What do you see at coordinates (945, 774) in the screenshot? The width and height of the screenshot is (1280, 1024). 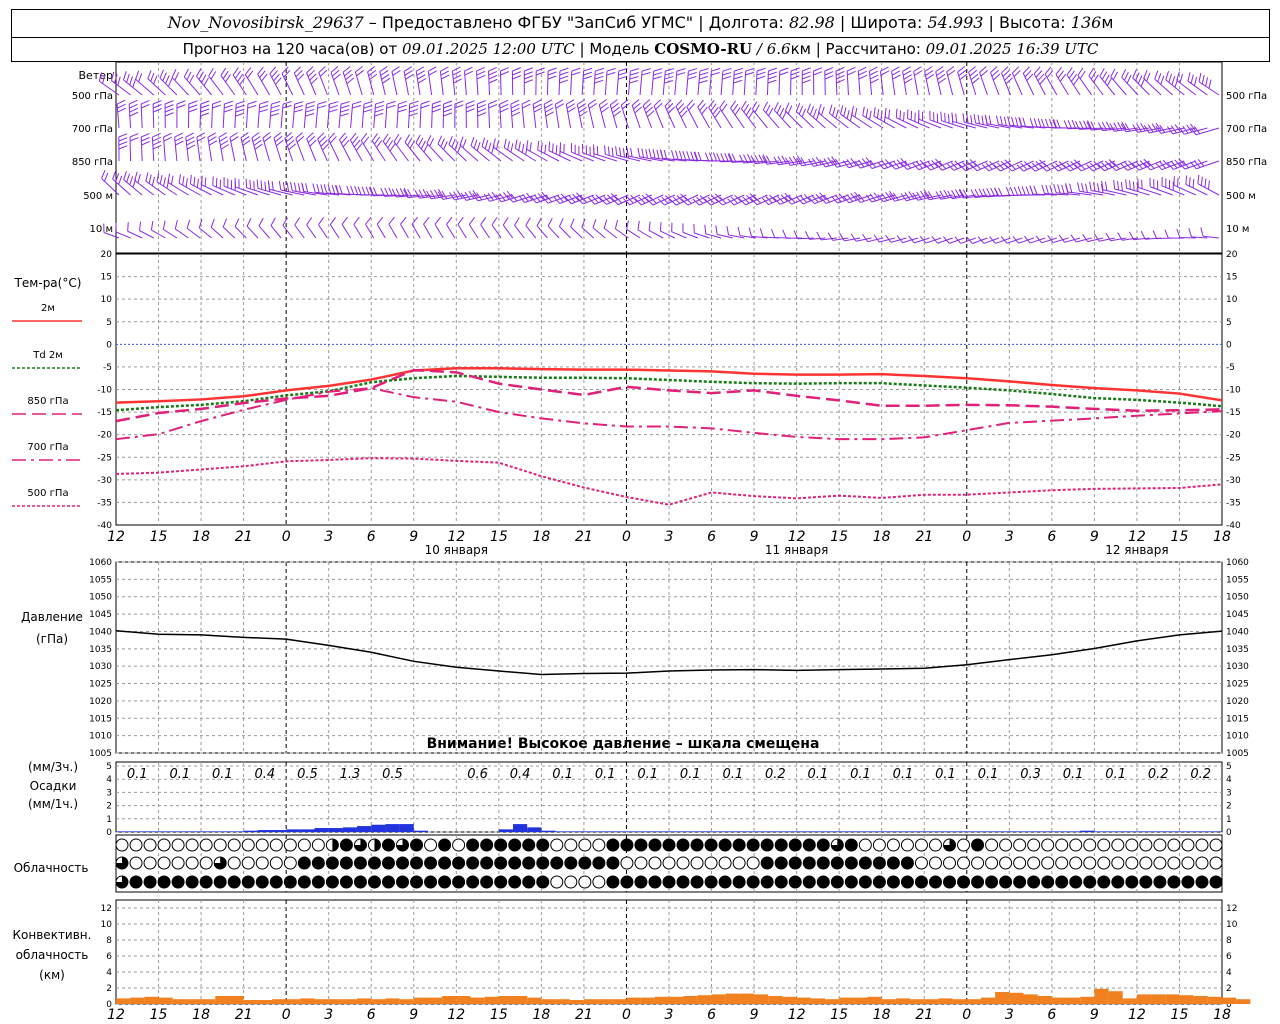 I see `precip-3h-label: 0.1` at bounding box center [945, 774].